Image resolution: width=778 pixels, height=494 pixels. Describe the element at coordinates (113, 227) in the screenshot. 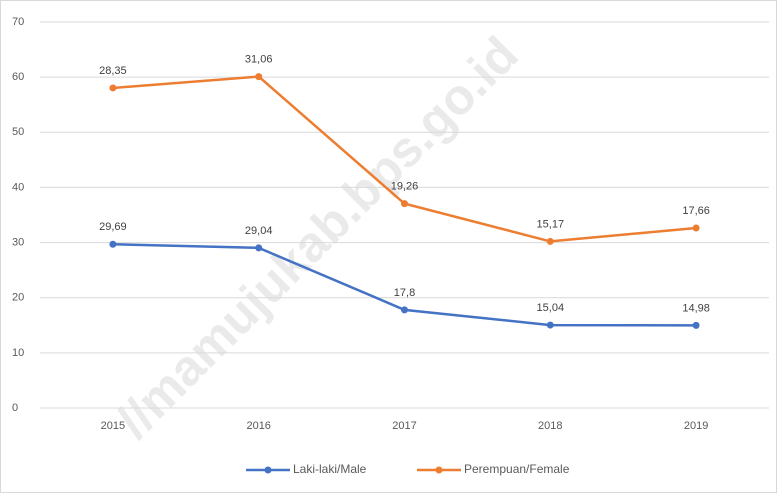

I see `data-label: 29,69` at that location.